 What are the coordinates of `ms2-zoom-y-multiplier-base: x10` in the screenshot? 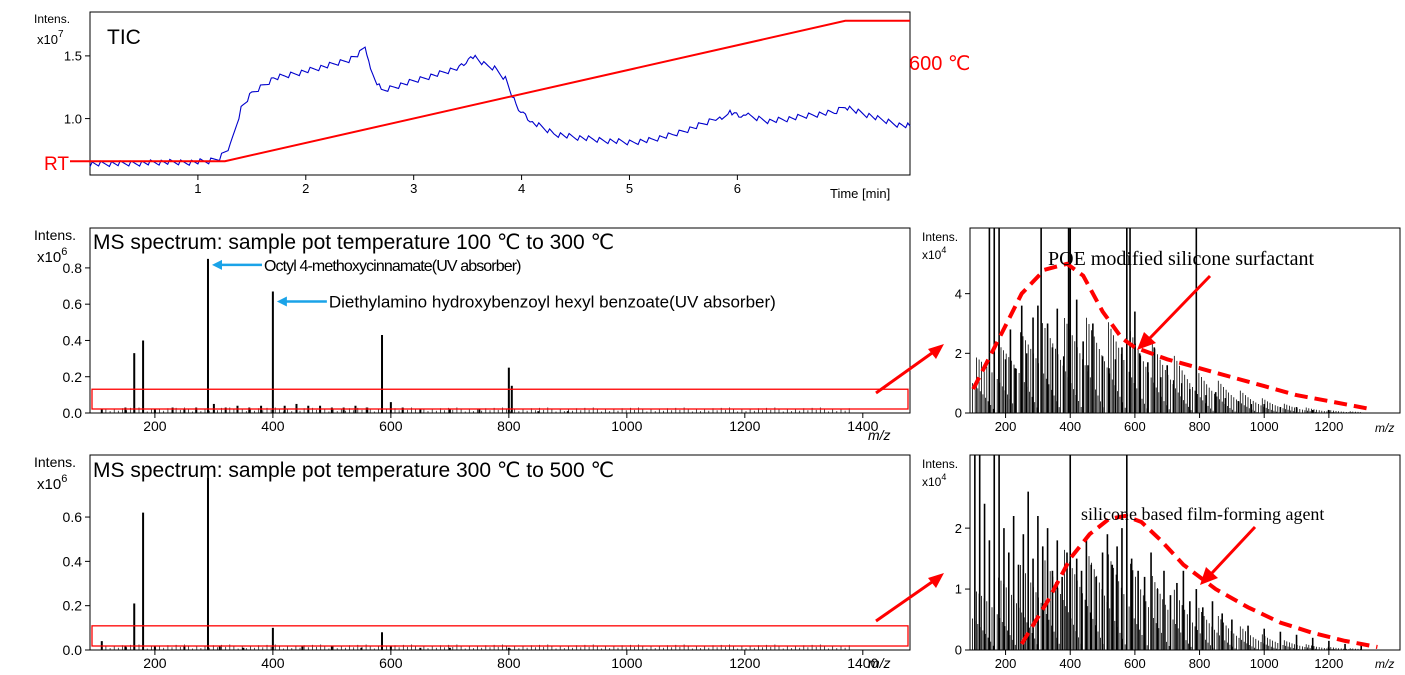 It's located at (932, 482).